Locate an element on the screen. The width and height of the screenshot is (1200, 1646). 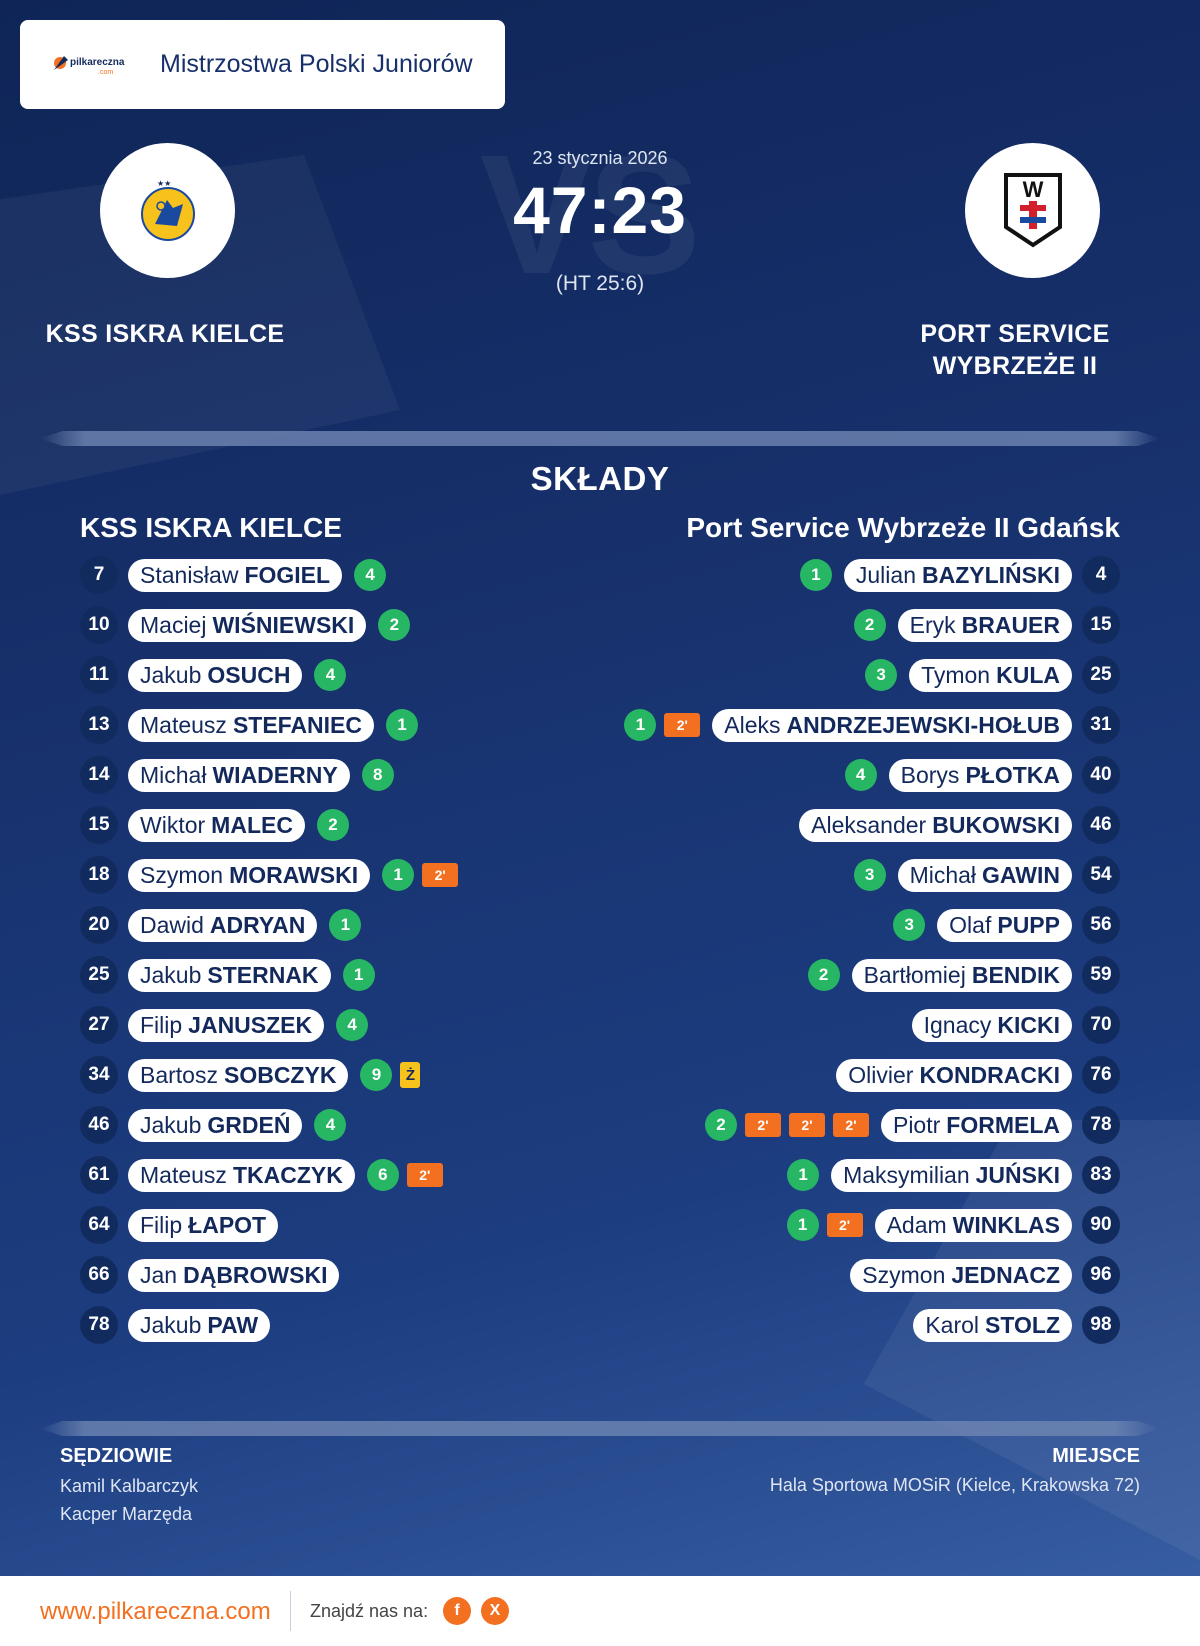
player-name: Piotr FORMELA is located at coordinates (976, 1125).